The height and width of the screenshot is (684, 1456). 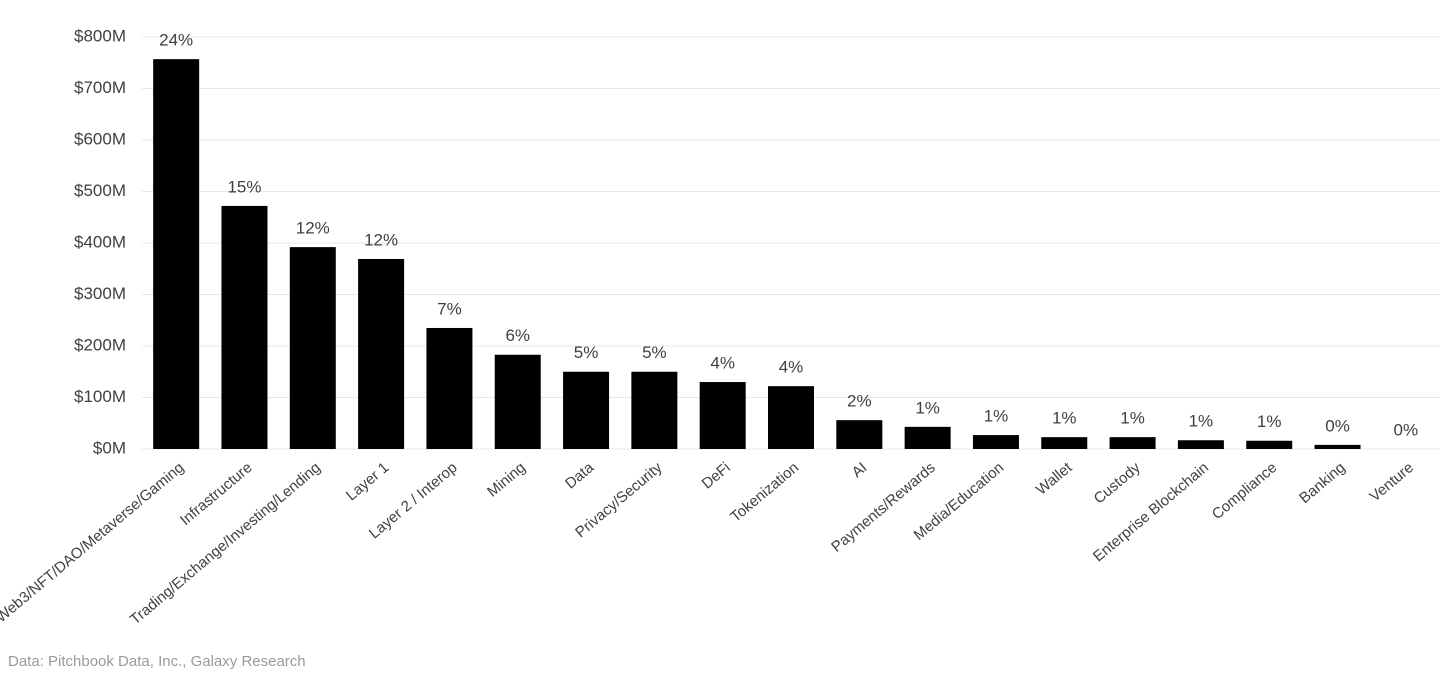 I want to click on x-tick-label: Data, so click(x=580, y=476).